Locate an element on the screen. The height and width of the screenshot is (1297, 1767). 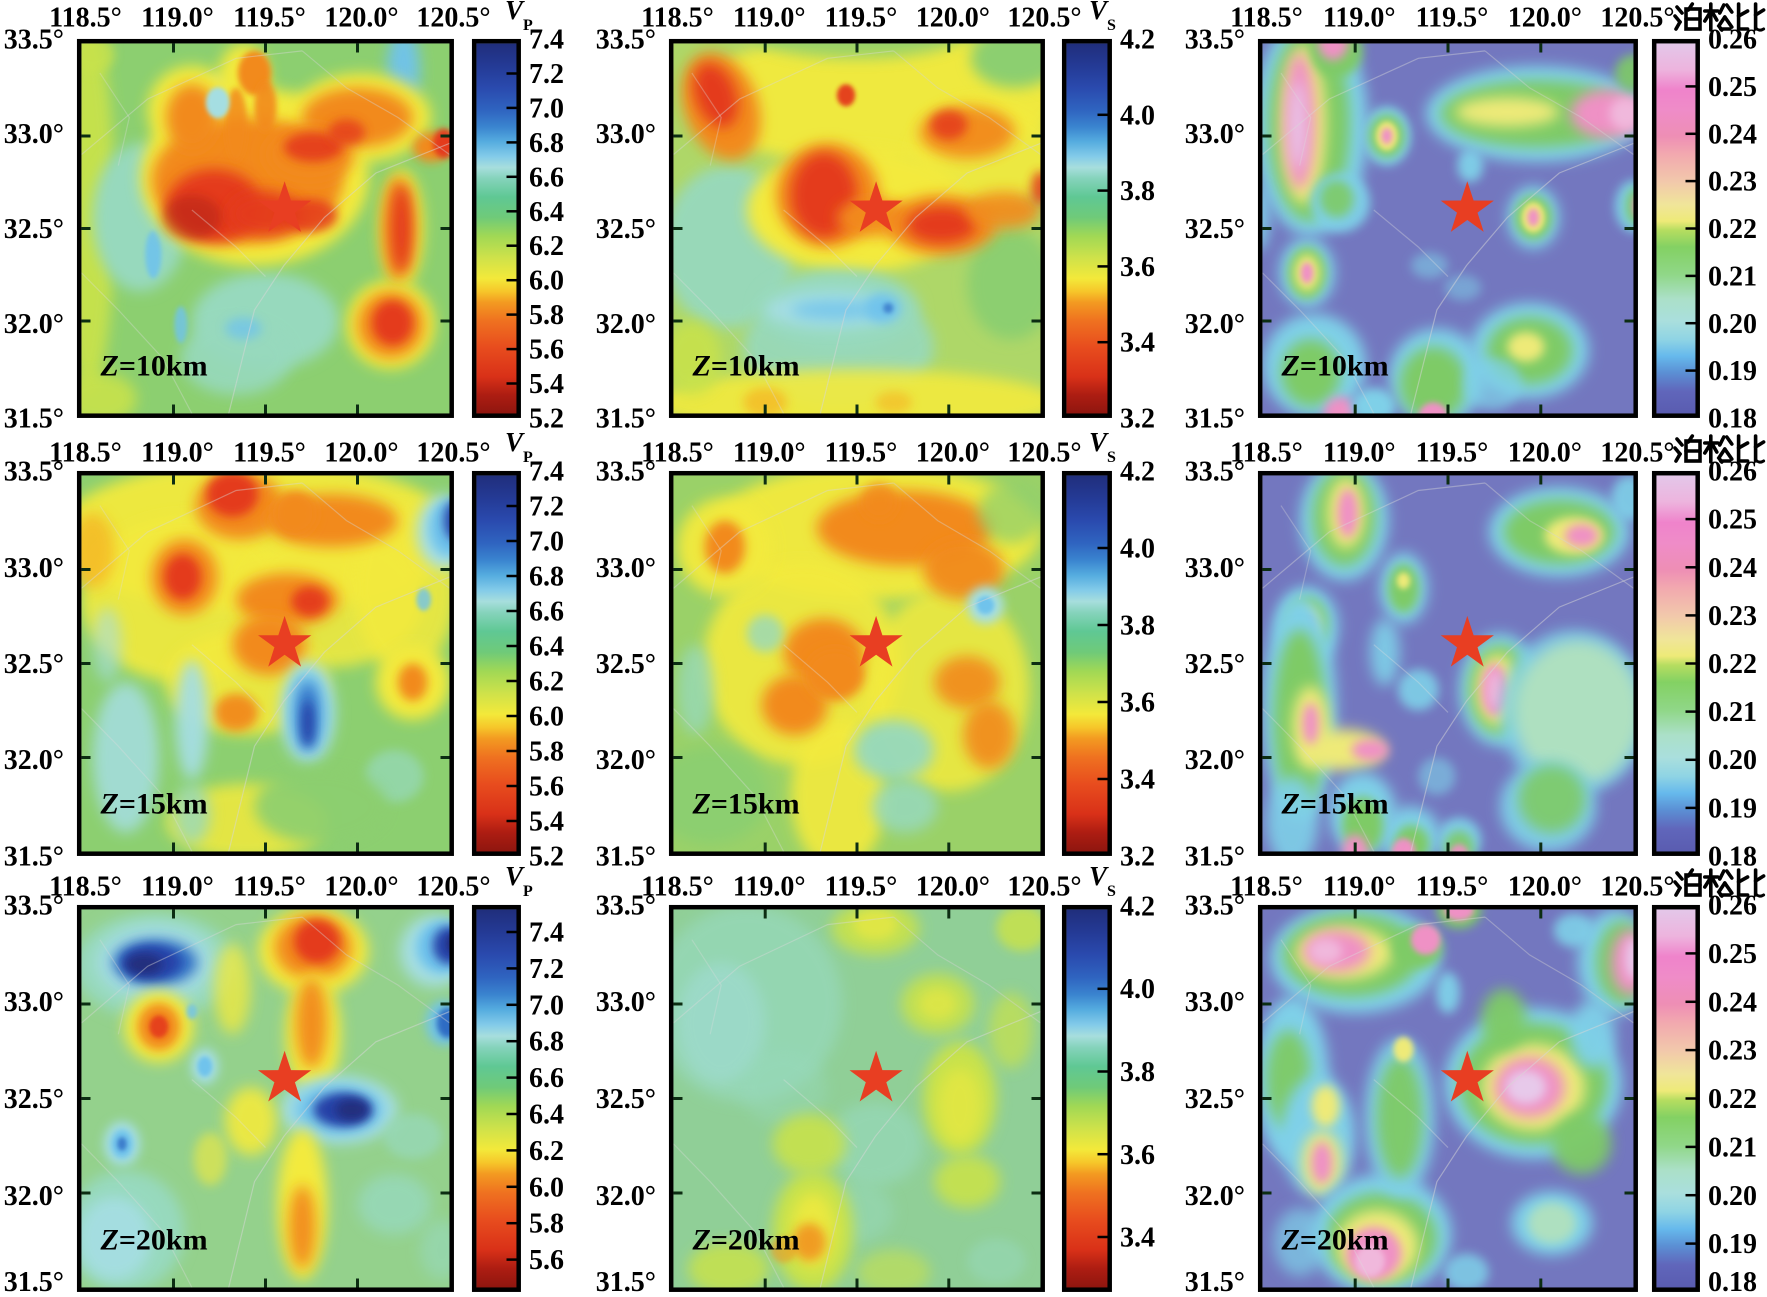
svg-text: 3.8 is located at coordinates (1137, 1072).